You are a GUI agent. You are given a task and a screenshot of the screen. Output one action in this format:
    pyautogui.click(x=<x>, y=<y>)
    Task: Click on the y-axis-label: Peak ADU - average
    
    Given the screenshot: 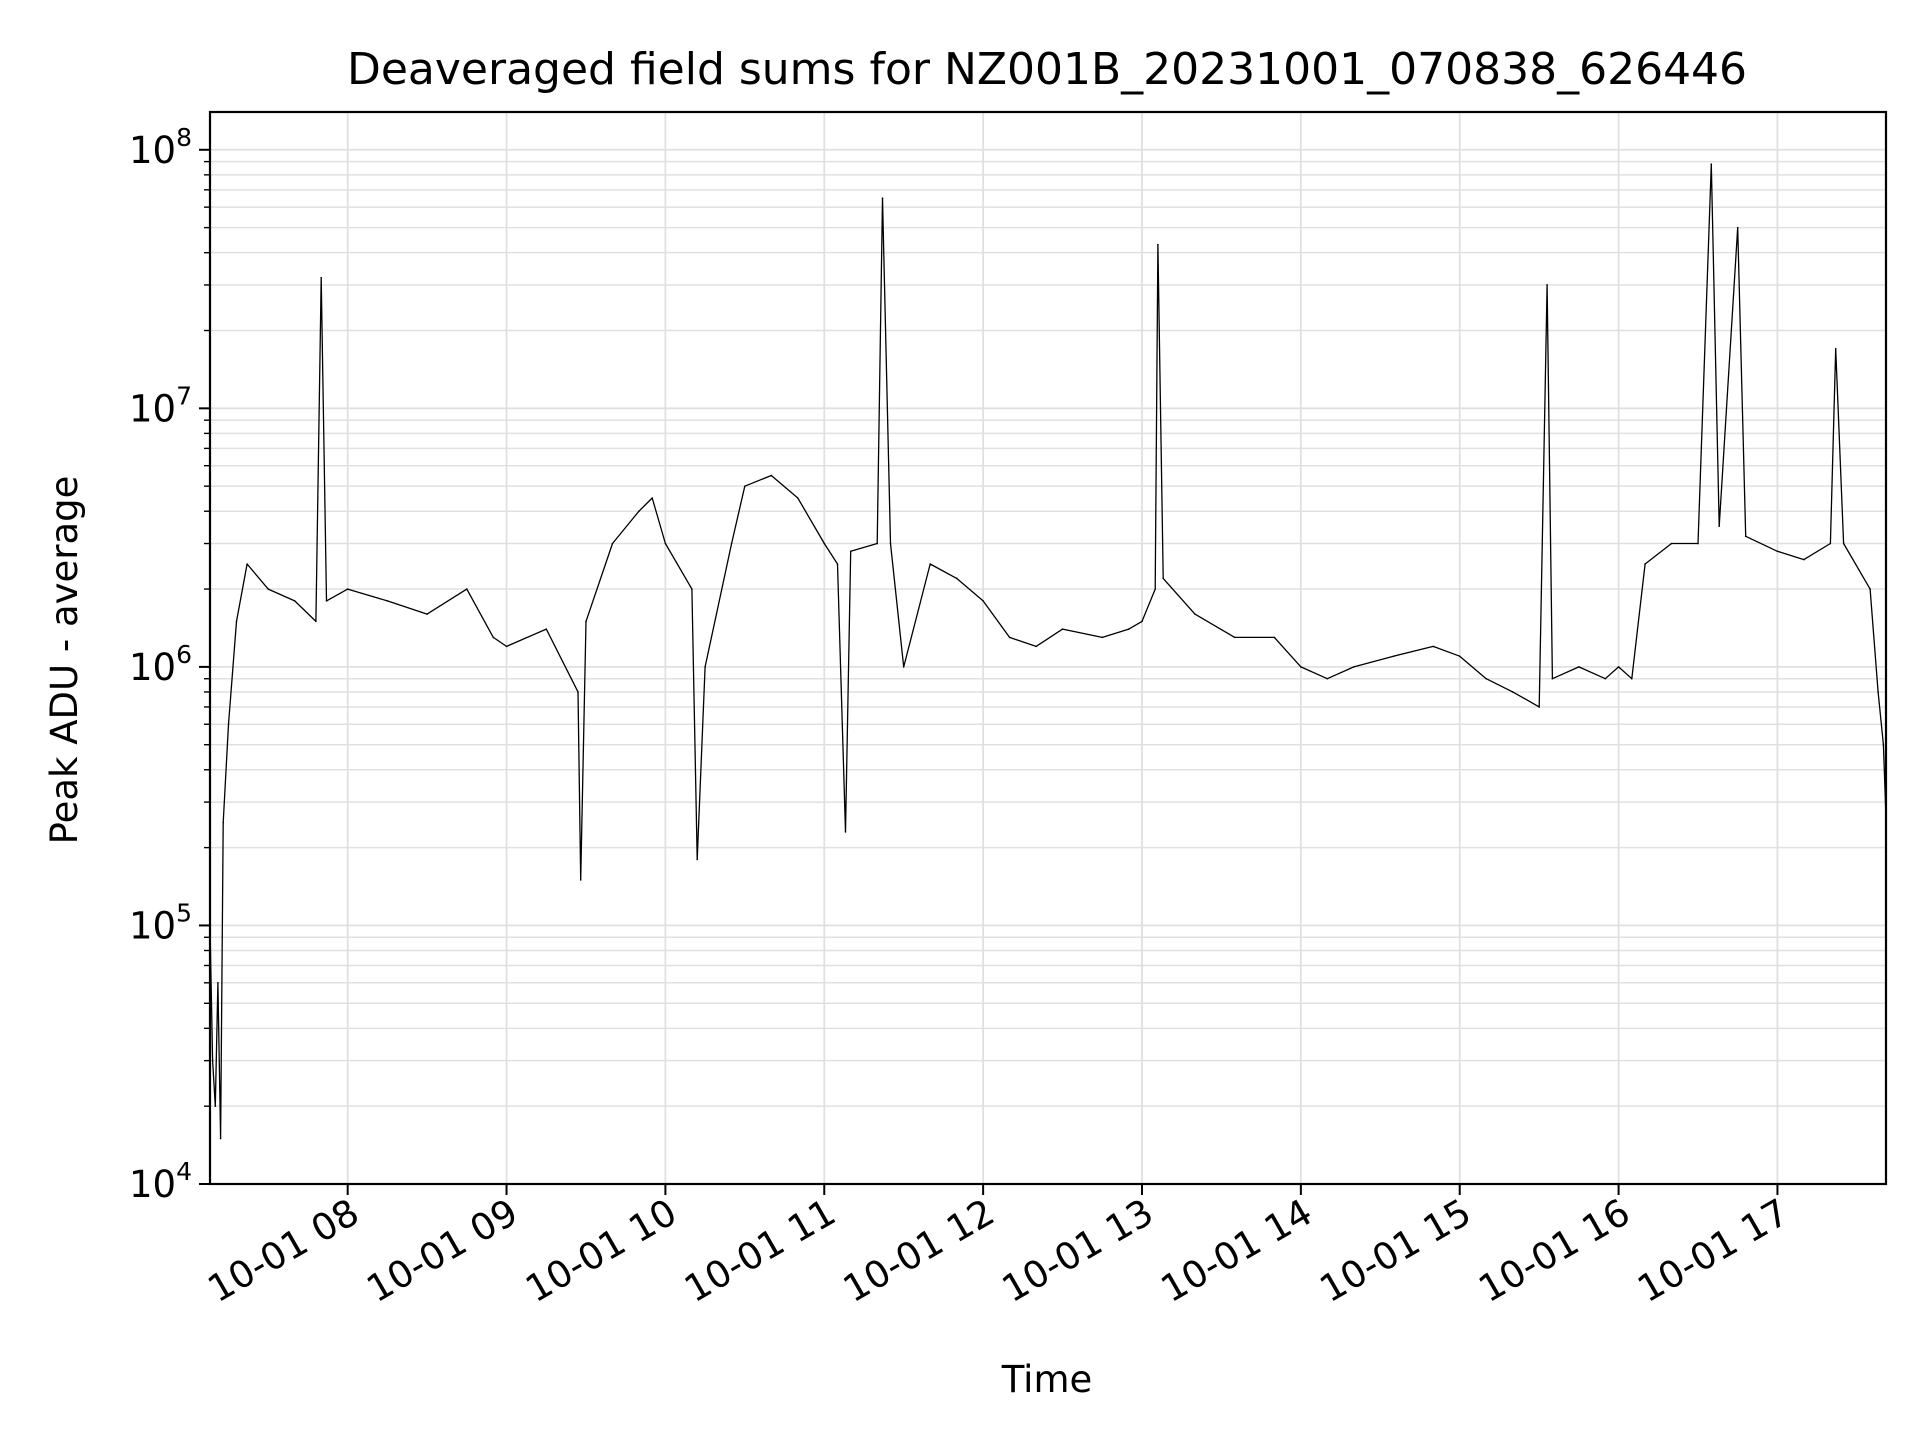 What is the action you would take?
    pyautogui.click(x=64, y=660)
    